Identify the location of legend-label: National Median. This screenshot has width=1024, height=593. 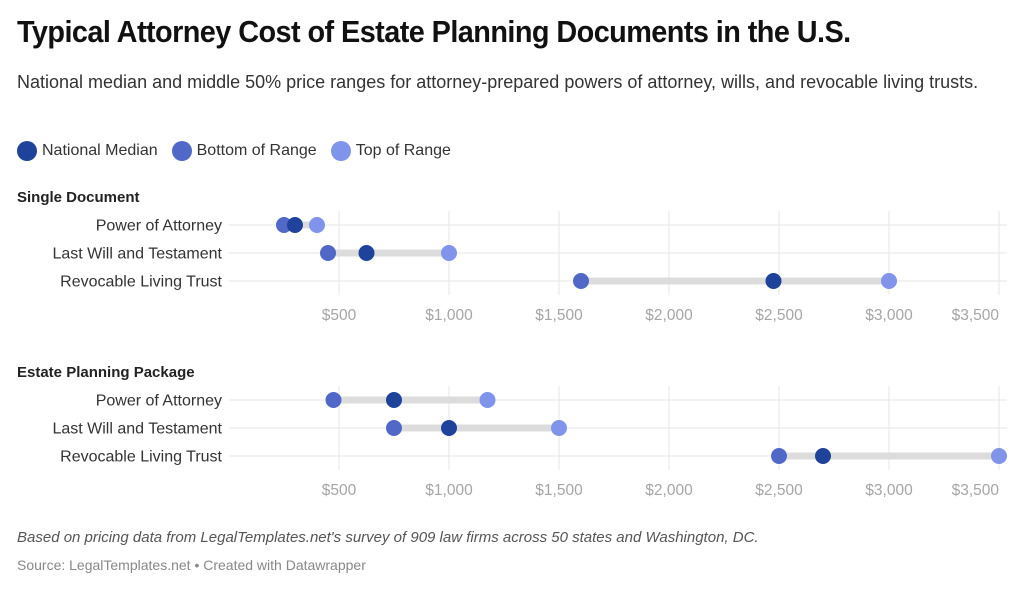
(100, 150).